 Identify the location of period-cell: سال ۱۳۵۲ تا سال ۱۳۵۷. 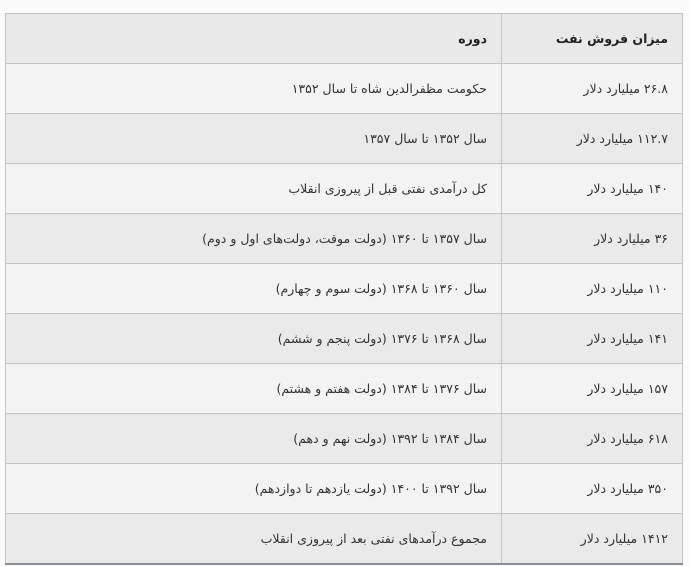
(253, 138).